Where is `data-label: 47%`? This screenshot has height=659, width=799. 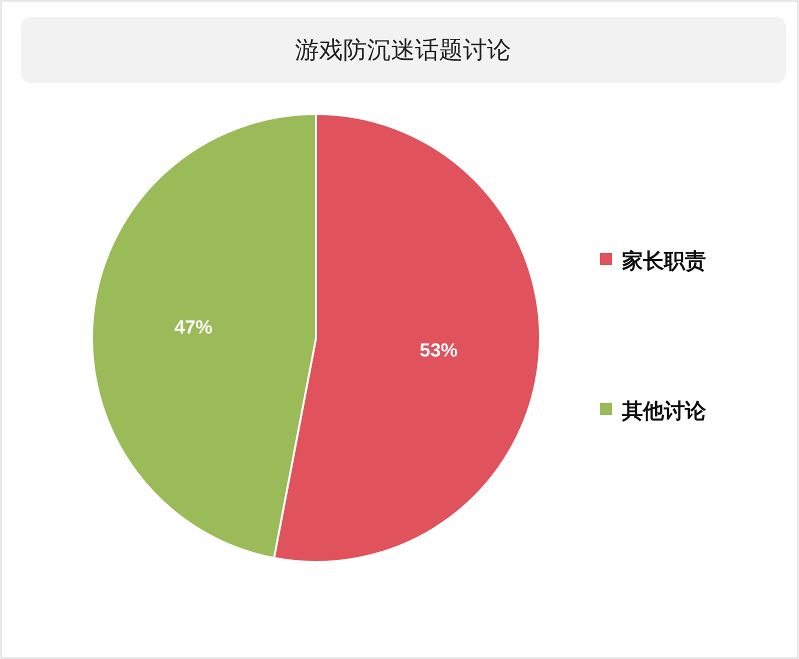 data-label: 47% is located at coordinates (193, 327).